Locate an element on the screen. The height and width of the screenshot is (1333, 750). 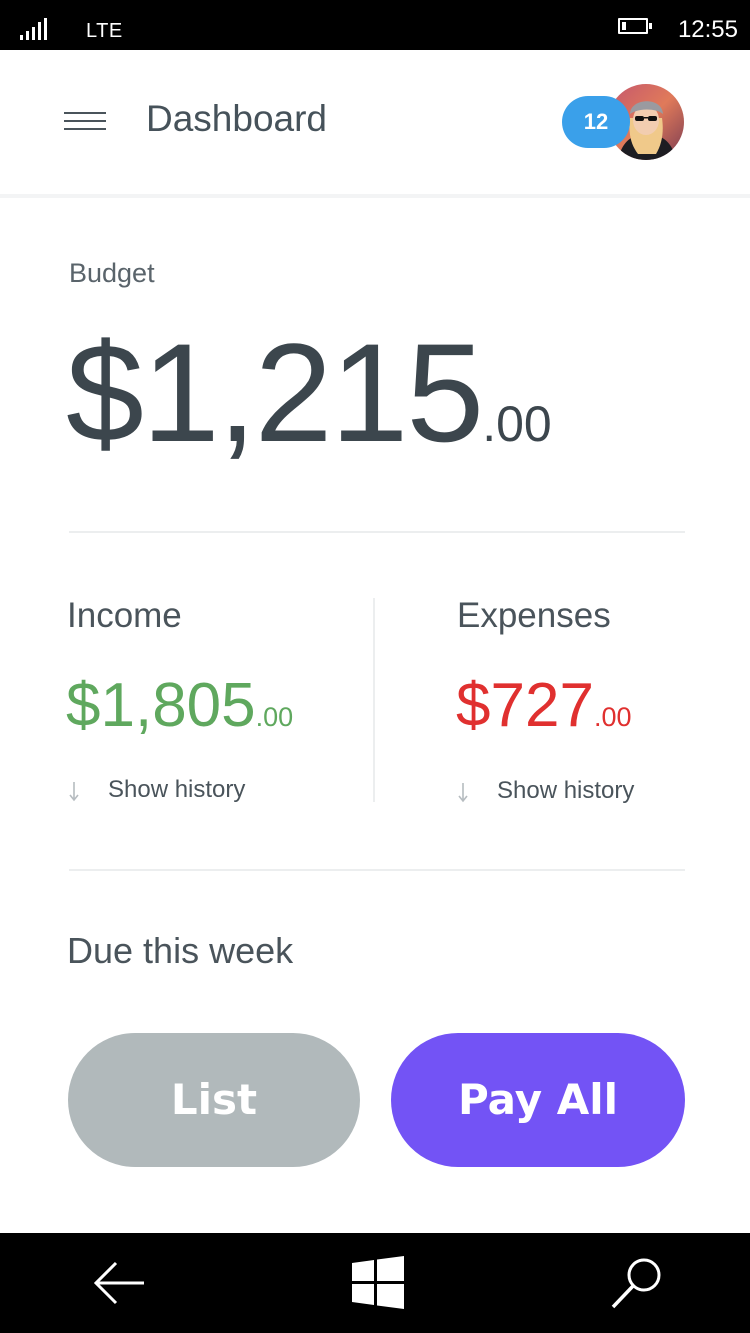
budget-amount-major: $1,215 is located at coordinates (275, 392).